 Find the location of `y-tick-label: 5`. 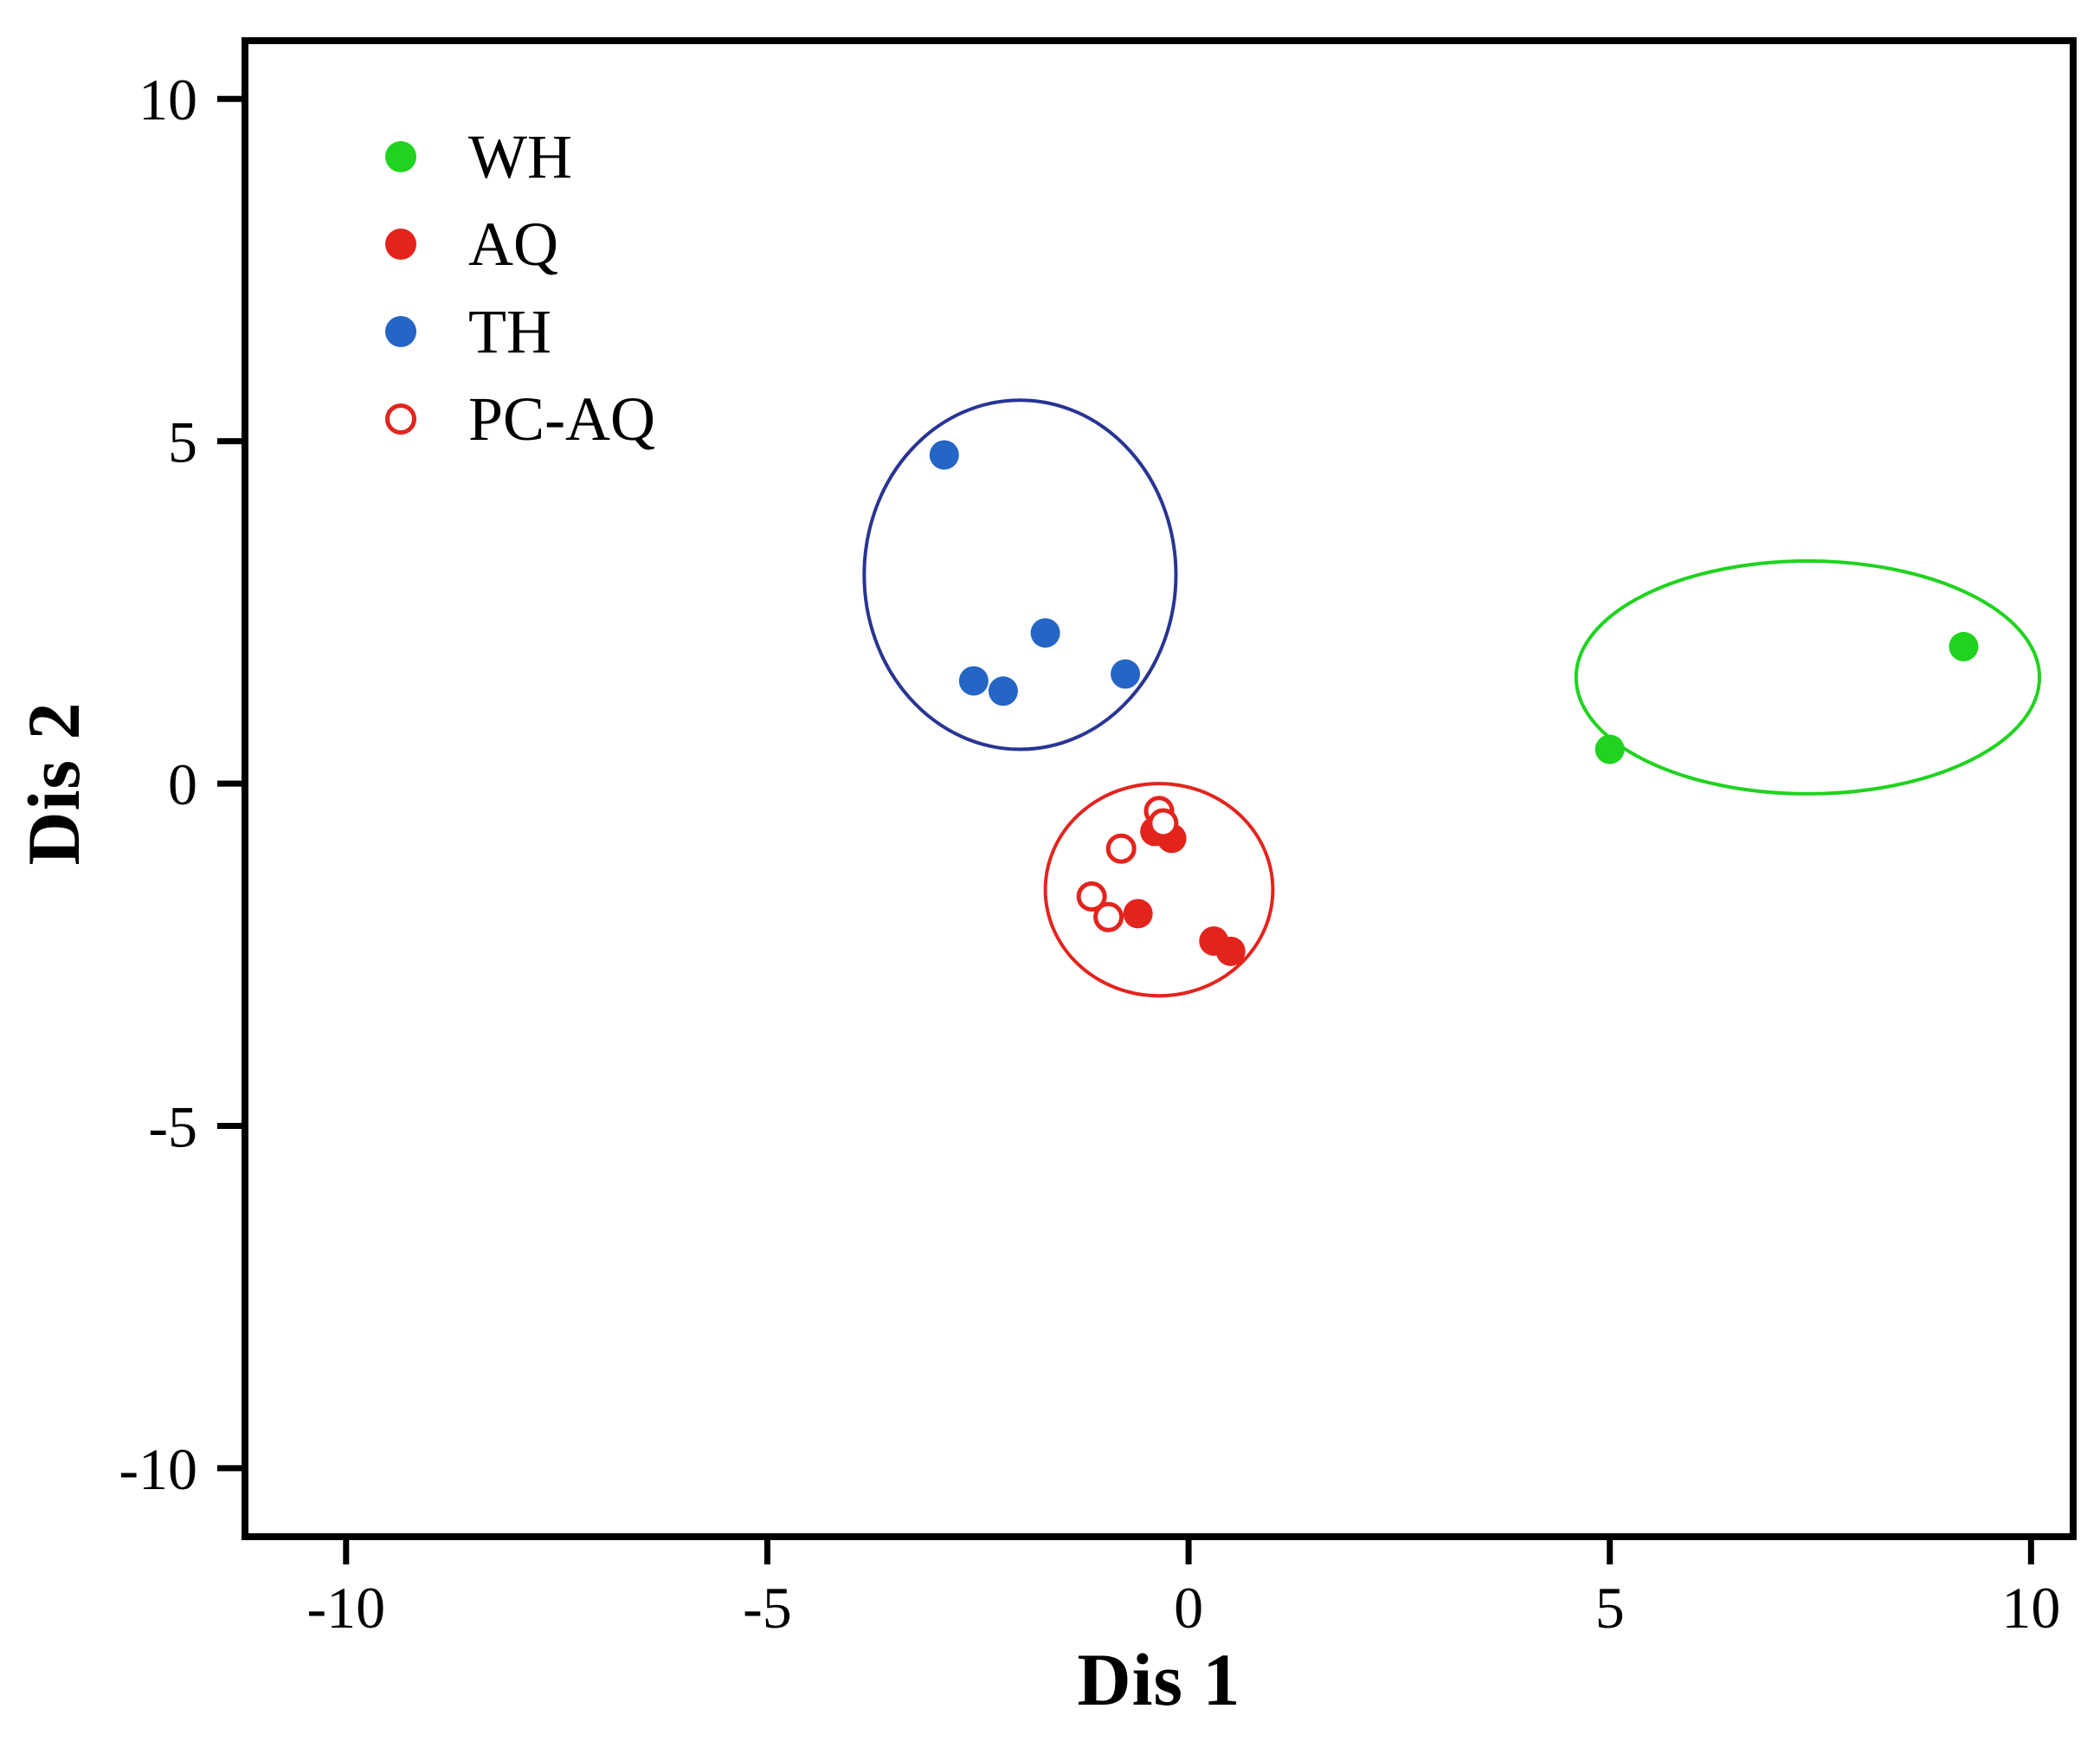

y-tick-label: 5 is located at coordinates (182, 442).